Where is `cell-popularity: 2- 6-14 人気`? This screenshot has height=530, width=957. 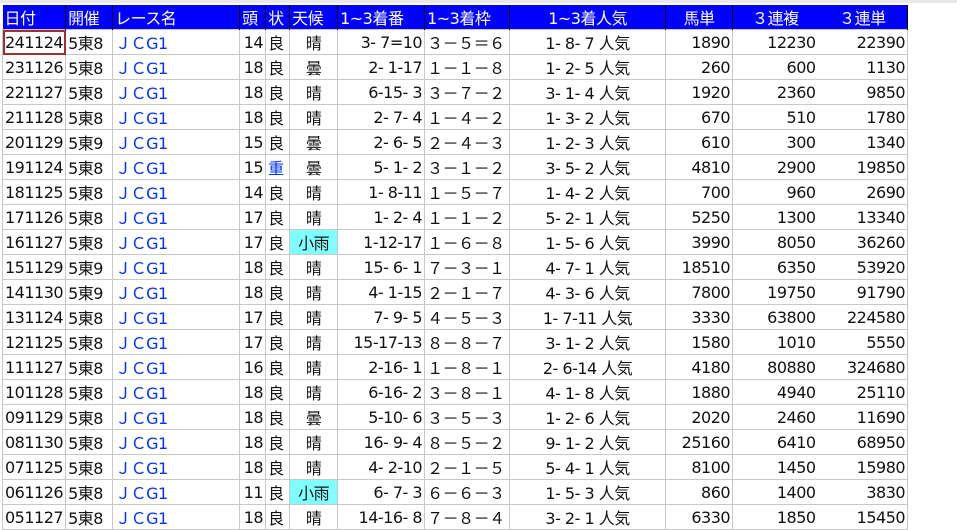
cell-popularity: 2- 6-14 人気 is located at coordinates (588, 367).